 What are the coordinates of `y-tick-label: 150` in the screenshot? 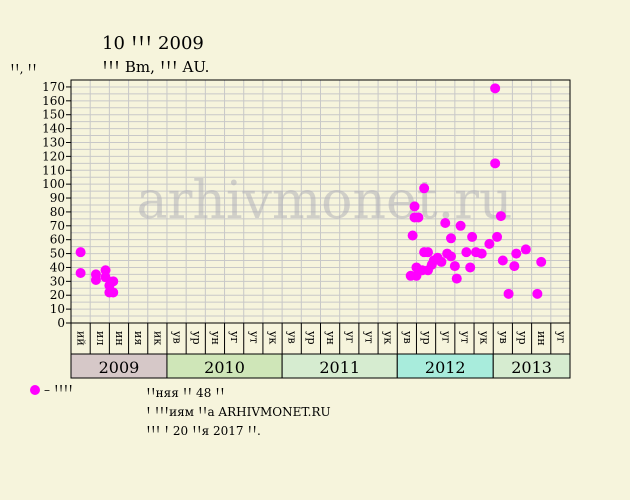 It's located at (53, 115).